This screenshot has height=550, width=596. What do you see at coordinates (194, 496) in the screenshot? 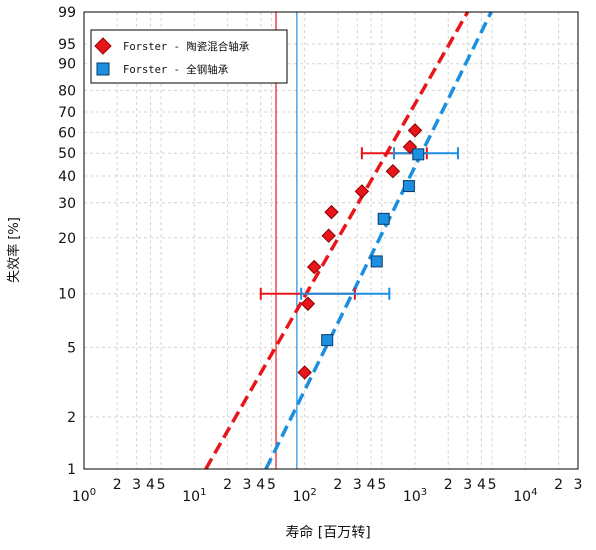
I see `x-tick-label-decade: 10¹` at bounding box center [194, 496].